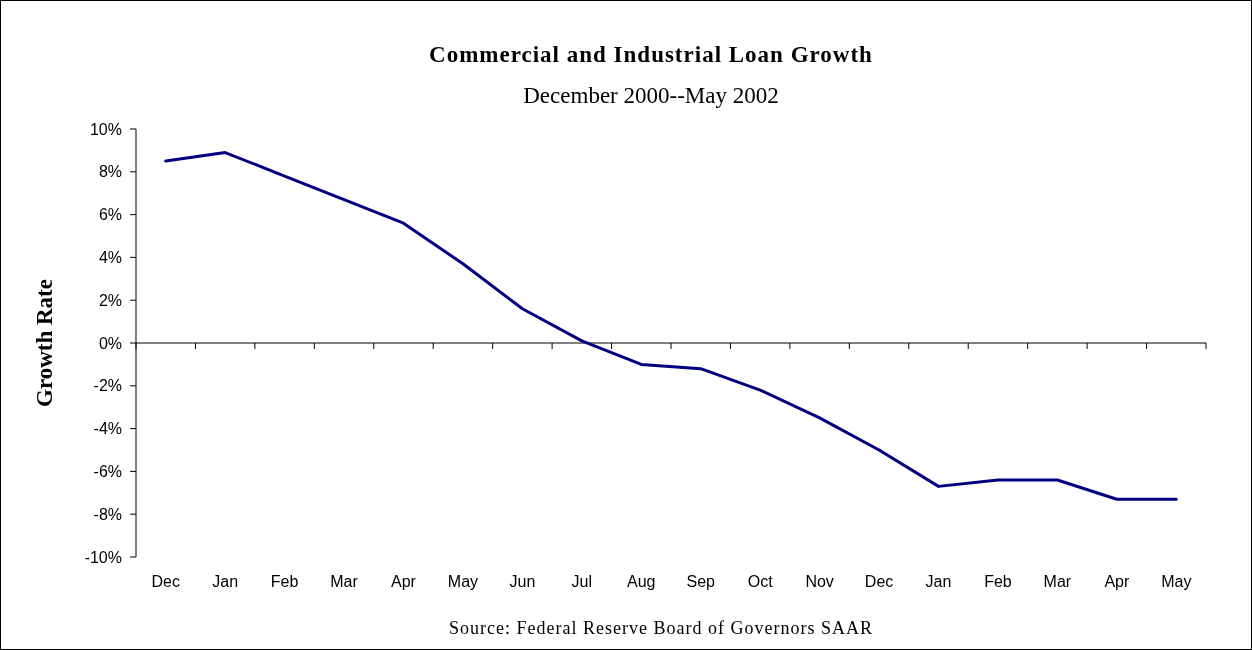  Describe the element at coordinates (107, 429) in the screenshot. I see `y-tick-label: -4%` at that location.